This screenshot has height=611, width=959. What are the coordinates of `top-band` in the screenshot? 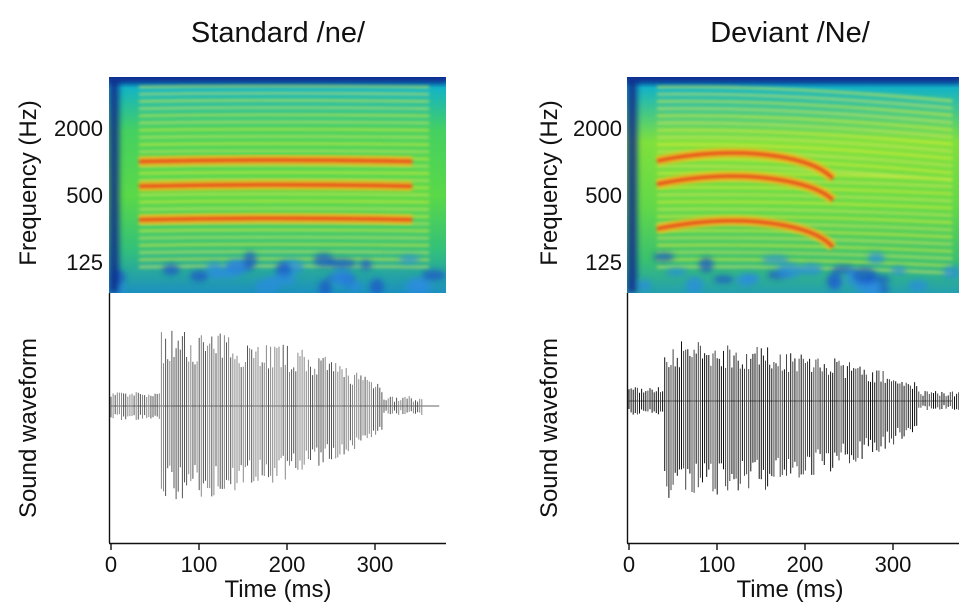 It's located at (277, 79).